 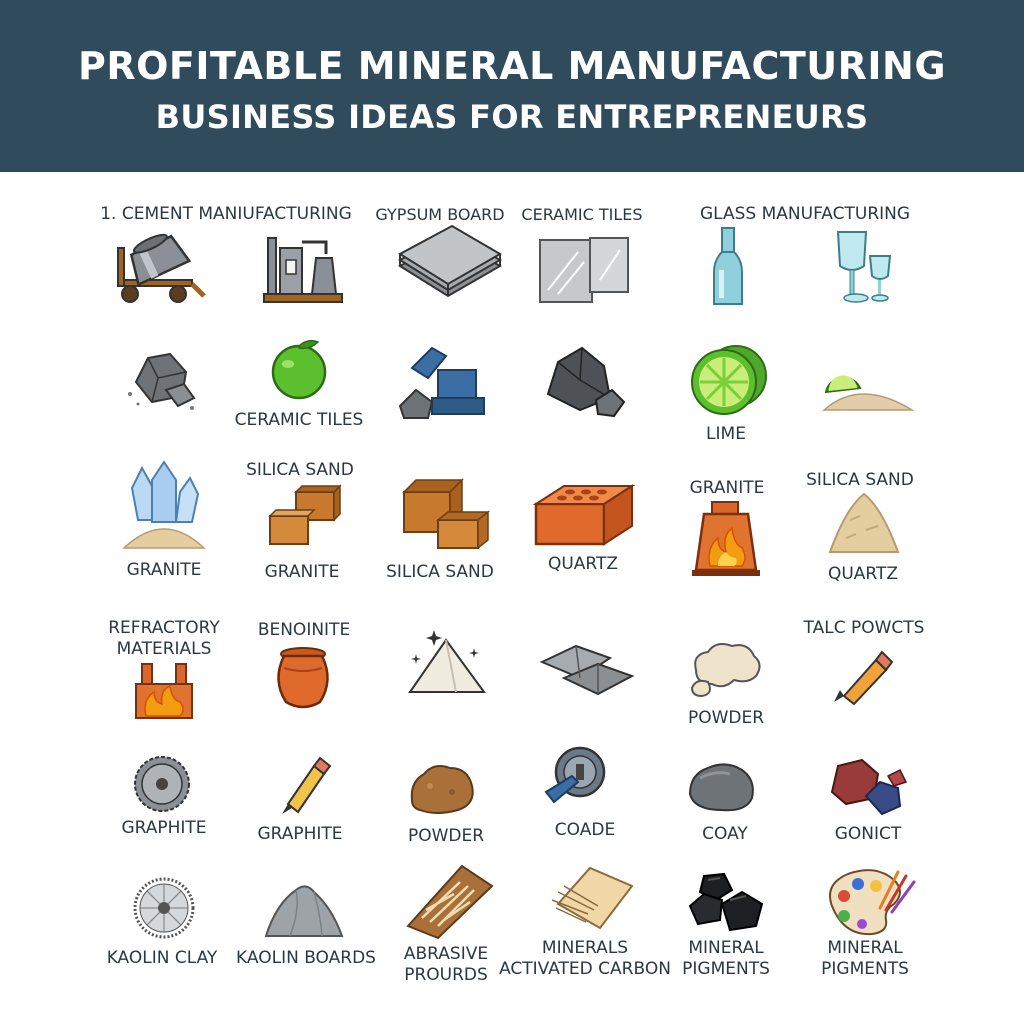 I want to click on label-quartz-r3c6: QUARTZ, so click(x=863, y=574).